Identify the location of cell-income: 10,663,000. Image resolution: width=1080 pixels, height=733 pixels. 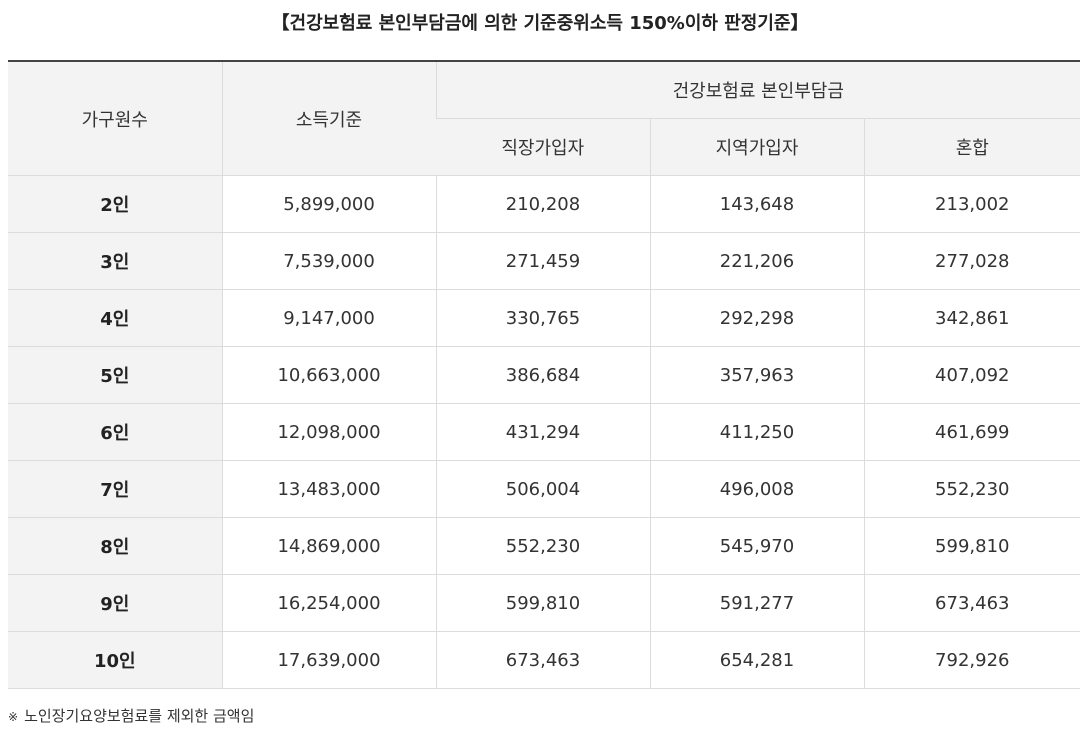
(328, 375).